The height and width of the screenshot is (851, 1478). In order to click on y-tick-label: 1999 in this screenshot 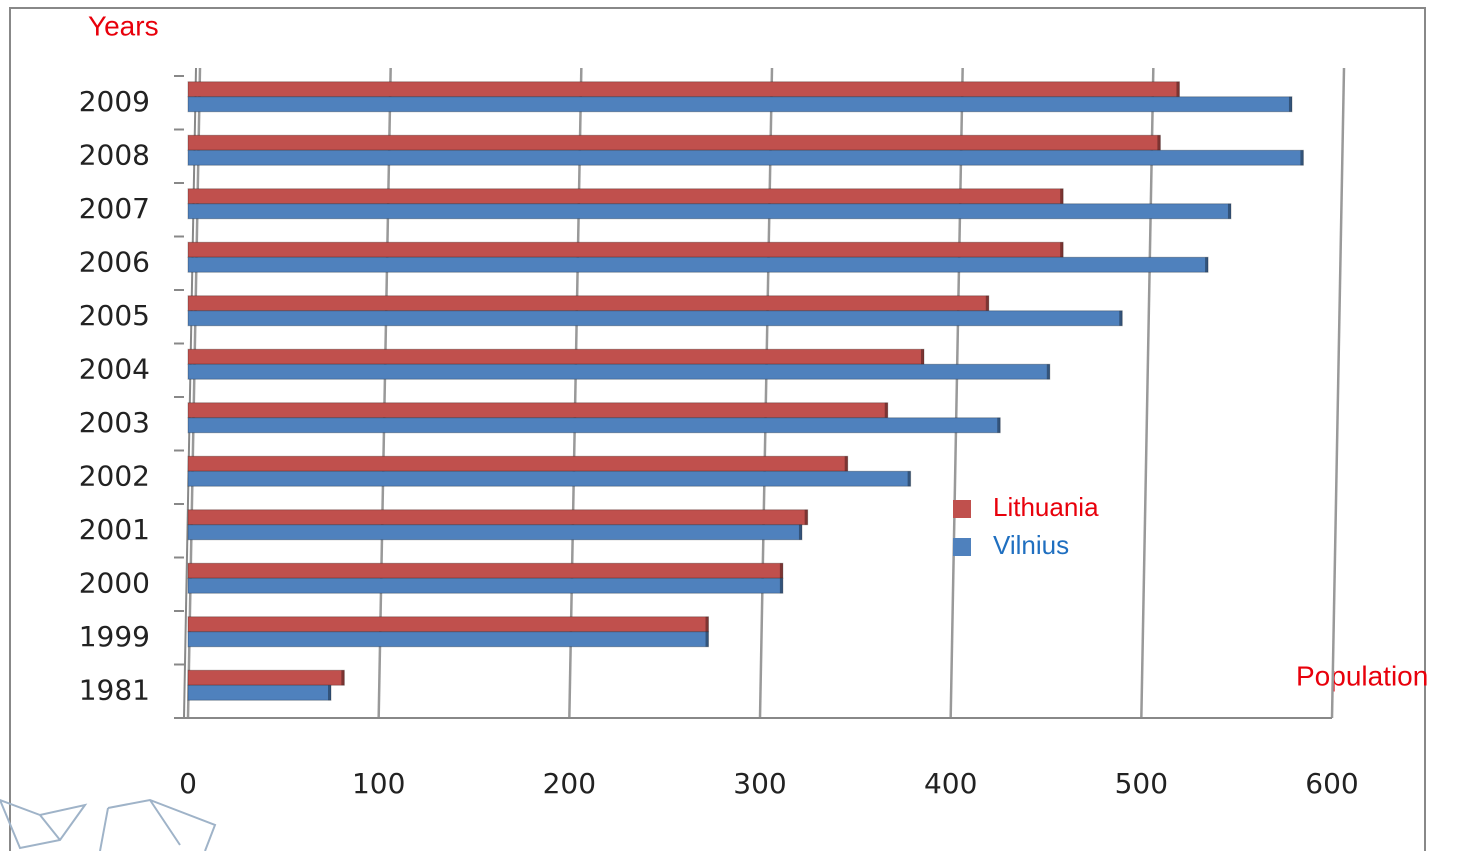, I will do `click(114, 636)`.